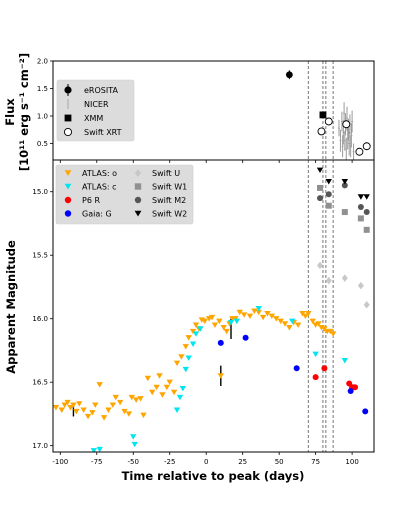 Image resolution: width=415 pixels, height=519 pixels. I want to click on top-ytick-label-2: 1.5, so click(42, 89).